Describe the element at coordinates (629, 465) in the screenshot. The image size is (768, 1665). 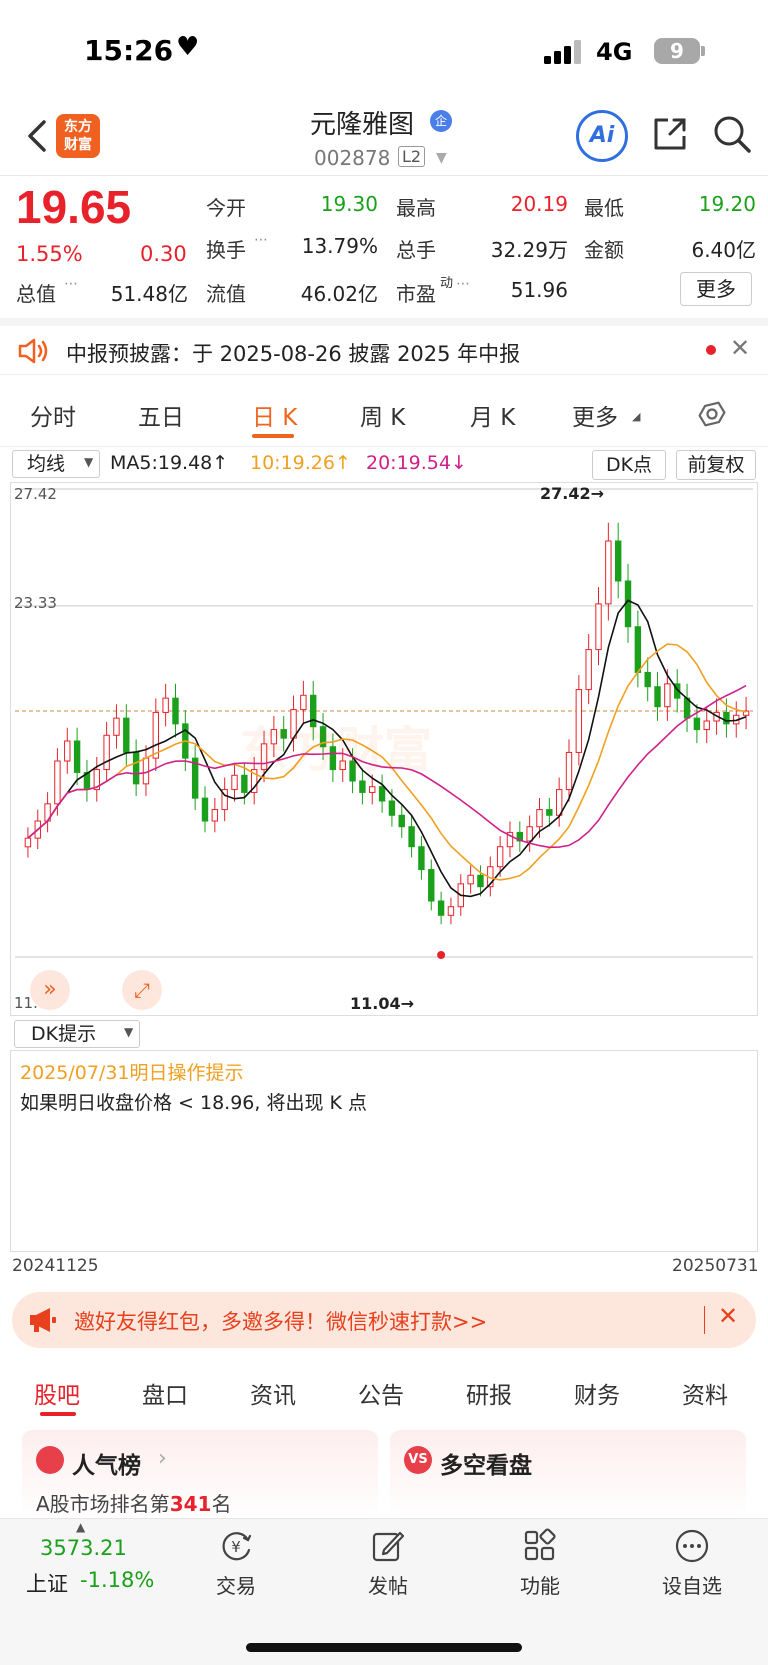
I see `dk-point-button: DK点` at that location.